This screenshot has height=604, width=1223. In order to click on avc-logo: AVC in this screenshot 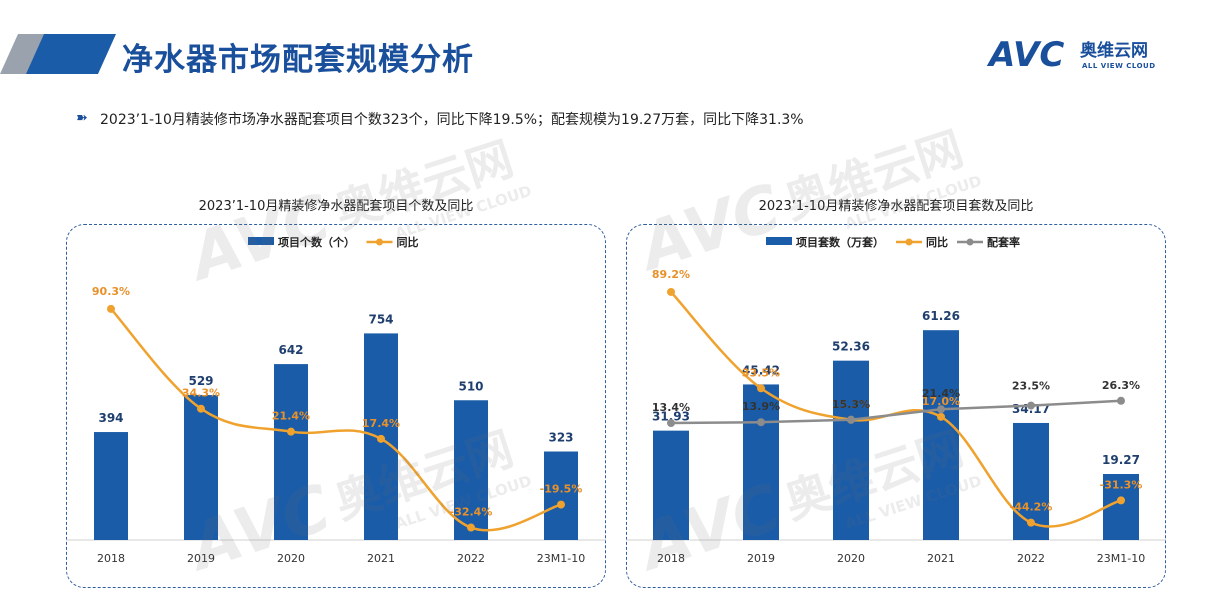, I will do `click(1025, 55)`.